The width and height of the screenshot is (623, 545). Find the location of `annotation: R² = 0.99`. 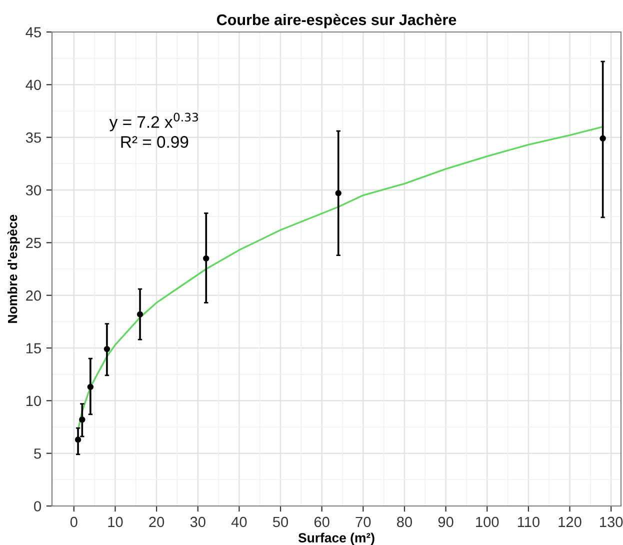

annotation: R² = 0.99 is located at coordinates (154, 142).